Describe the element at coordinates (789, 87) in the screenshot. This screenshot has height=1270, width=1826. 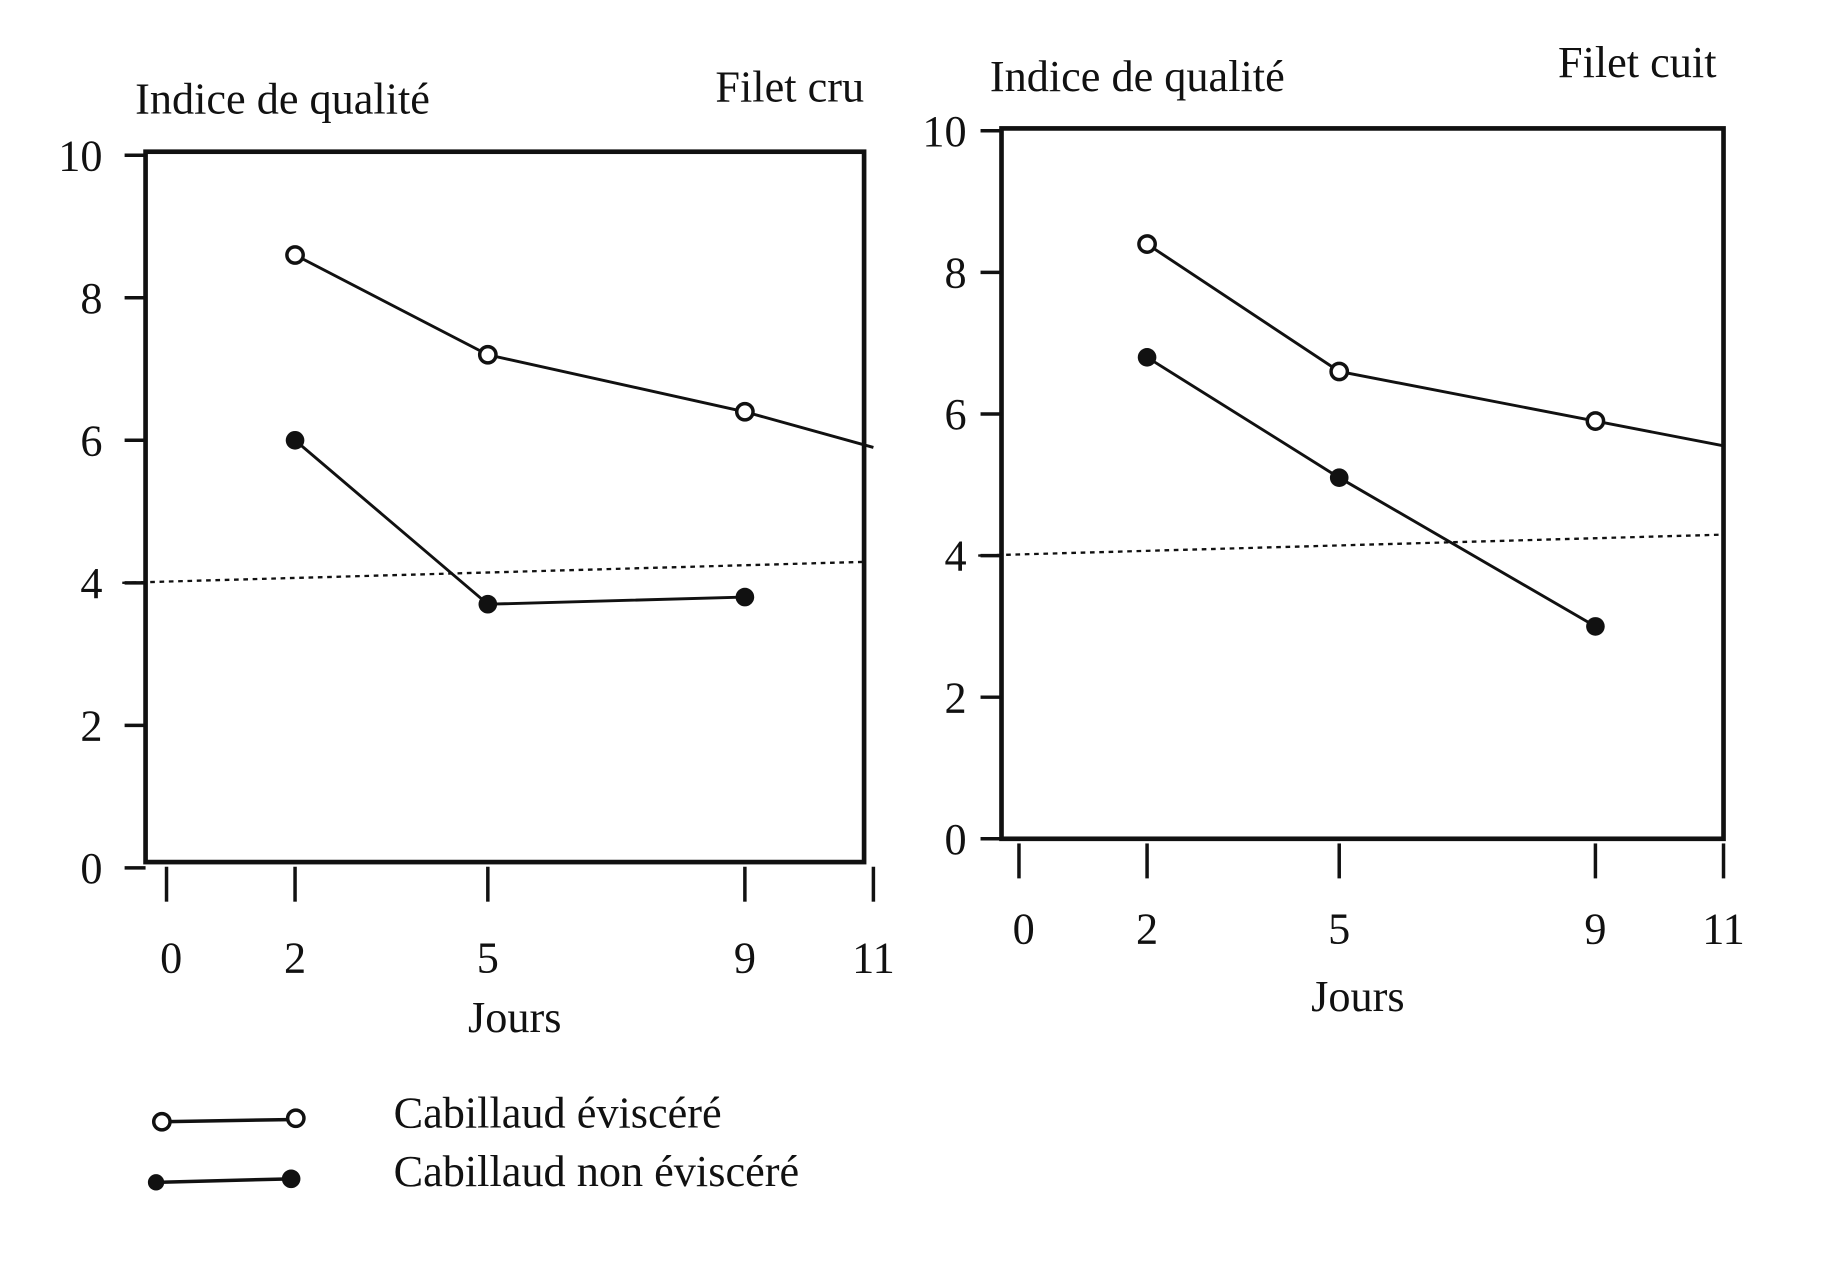
I see `chart-title: Filet cru` at that location.